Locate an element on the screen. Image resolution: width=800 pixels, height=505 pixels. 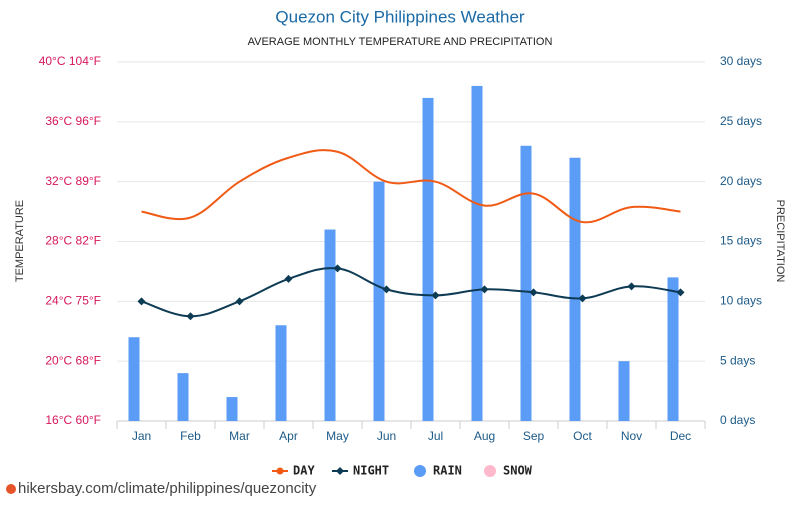
chart-title: Quezon City Philippines Weather is located at coordinates (399, 16).